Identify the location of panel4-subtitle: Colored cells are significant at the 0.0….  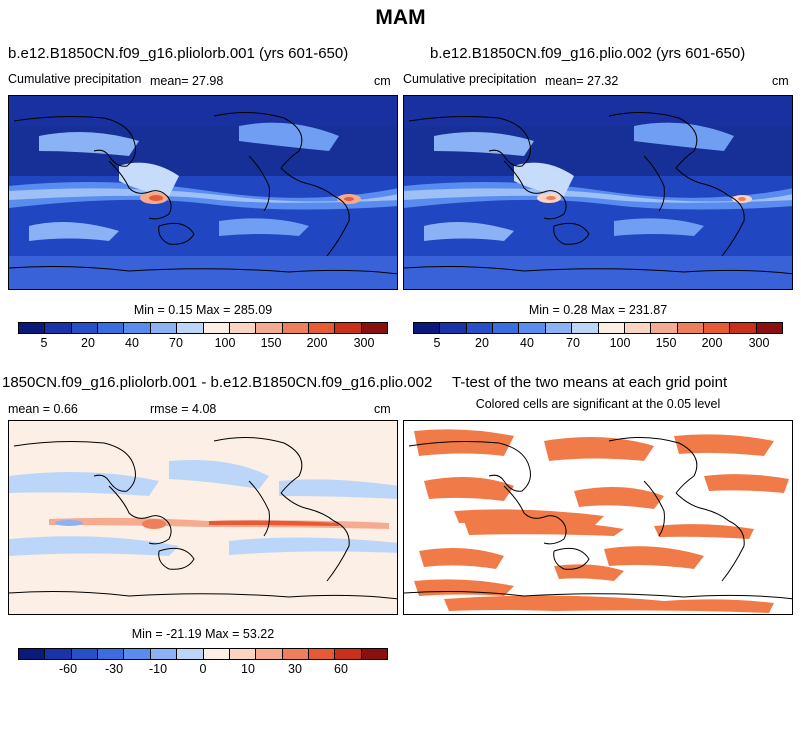
(598, 404).